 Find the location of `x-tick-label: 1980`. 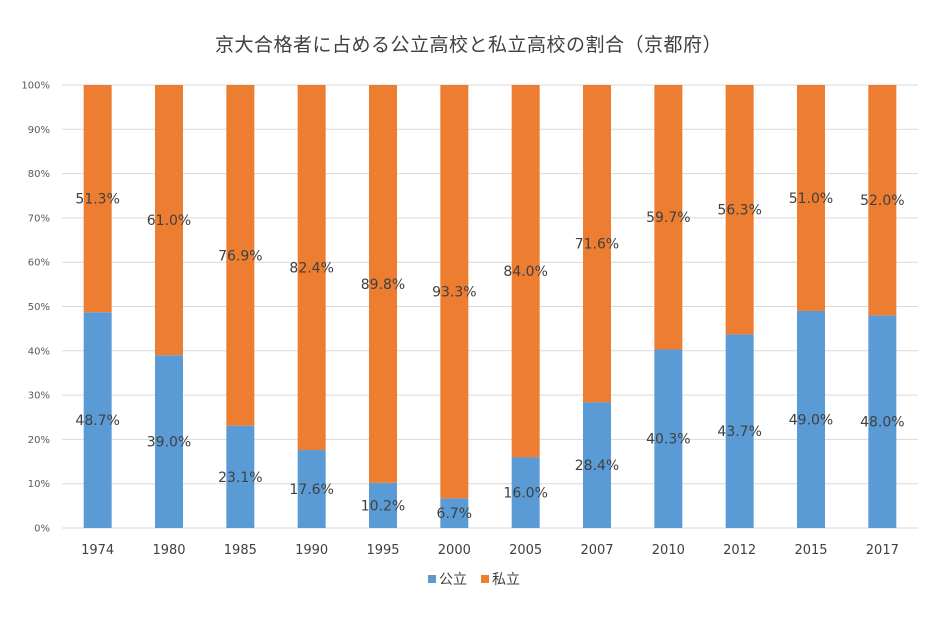

x-tick-label: 1980 is located at coordinates (168, 550).